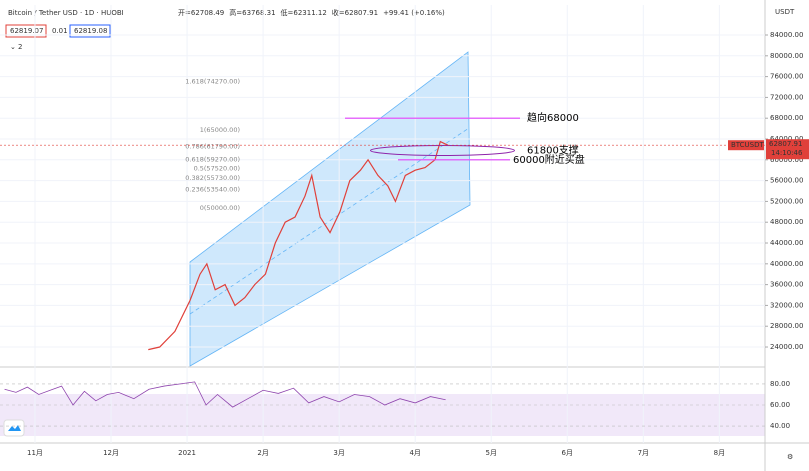 This screenshot has height=471, width=809. I want to click on countdown: 14:10:46, so click(787, 153).